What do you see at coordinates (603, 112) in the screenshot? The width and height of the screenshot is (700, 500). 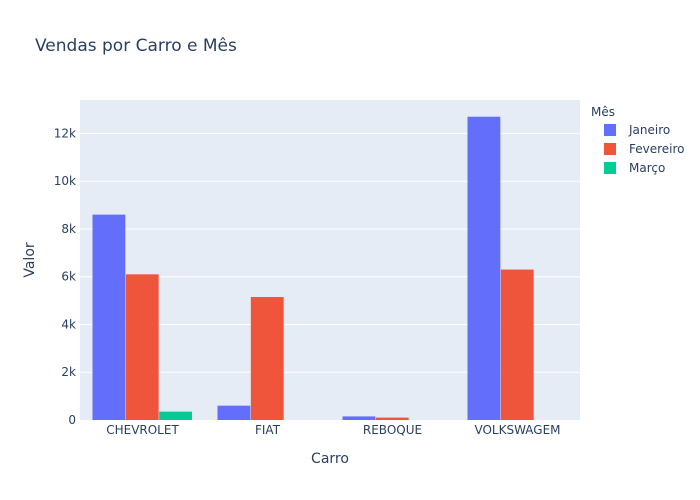 I see `legend-title: Mês` at bounding box center [603, 112].